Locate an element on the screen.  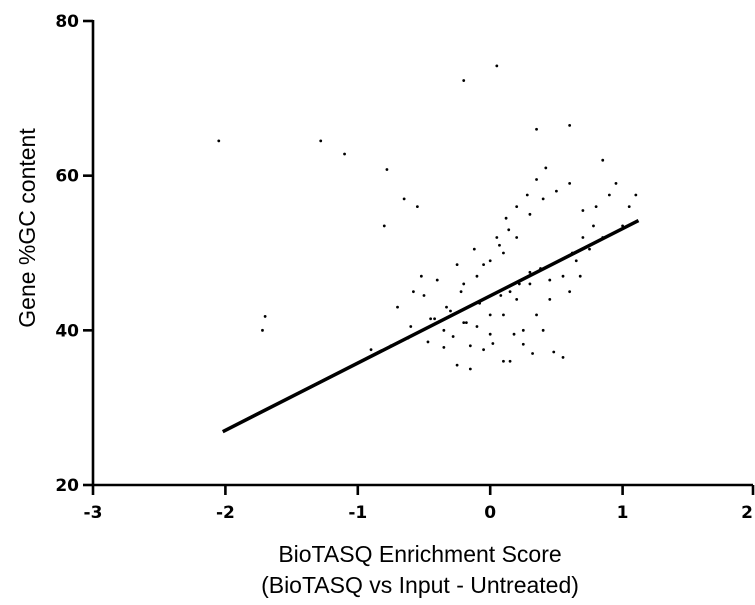
x-axis-title: BioTASQ Enrichment Score is located at coordinates (419, 554).